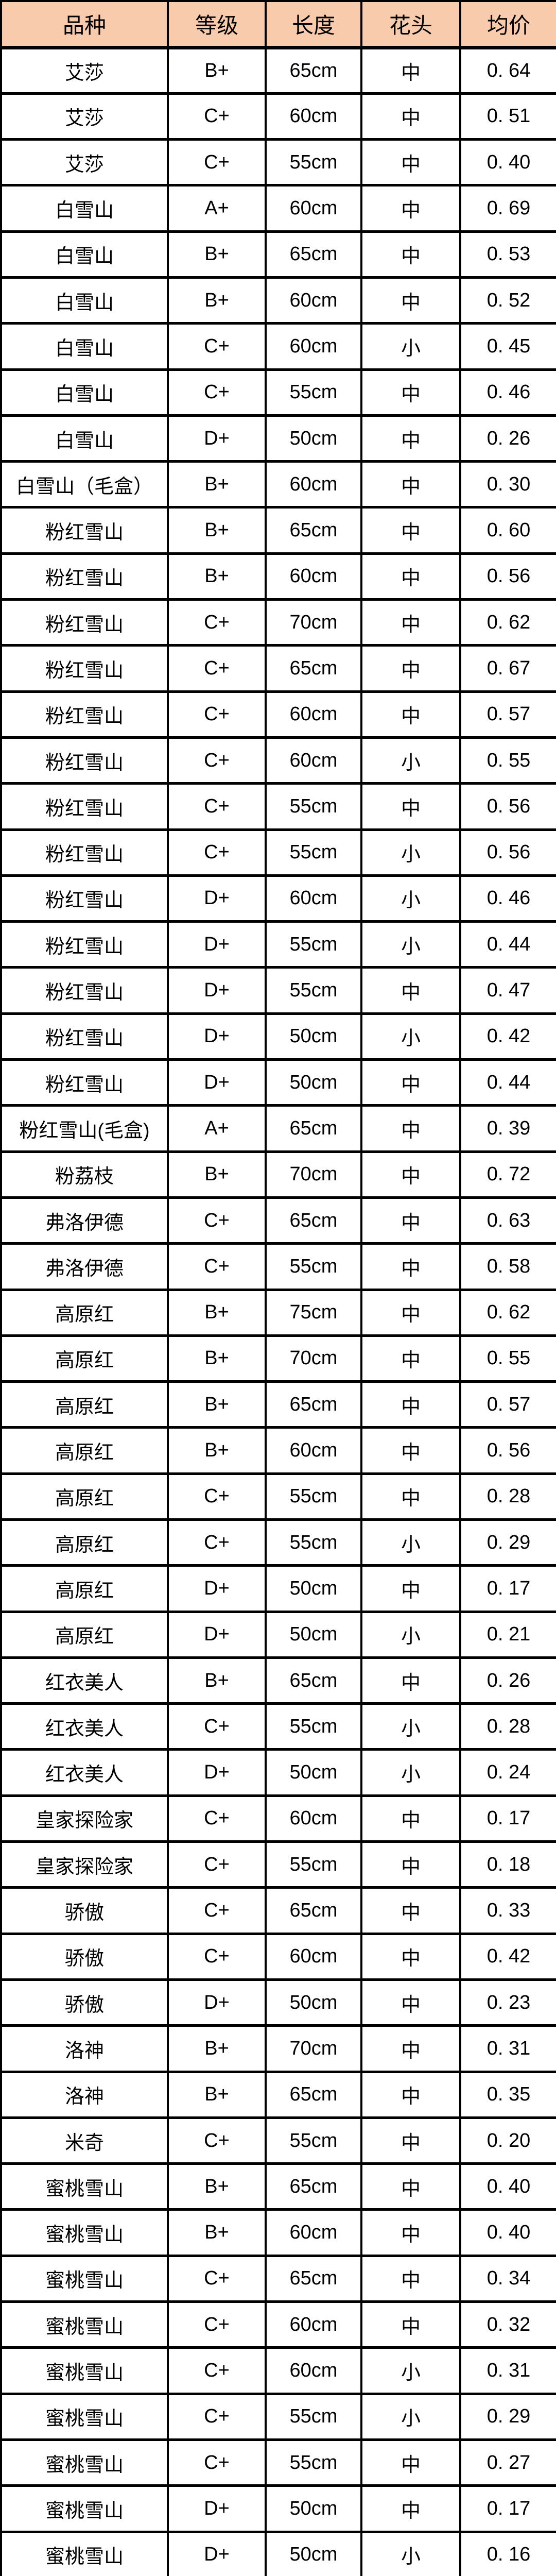 This screenshot has height=2576, width=556. I want to click on table-row: 红衣美人 D+ 50cm 小 0. 24, so click(278, 1773).